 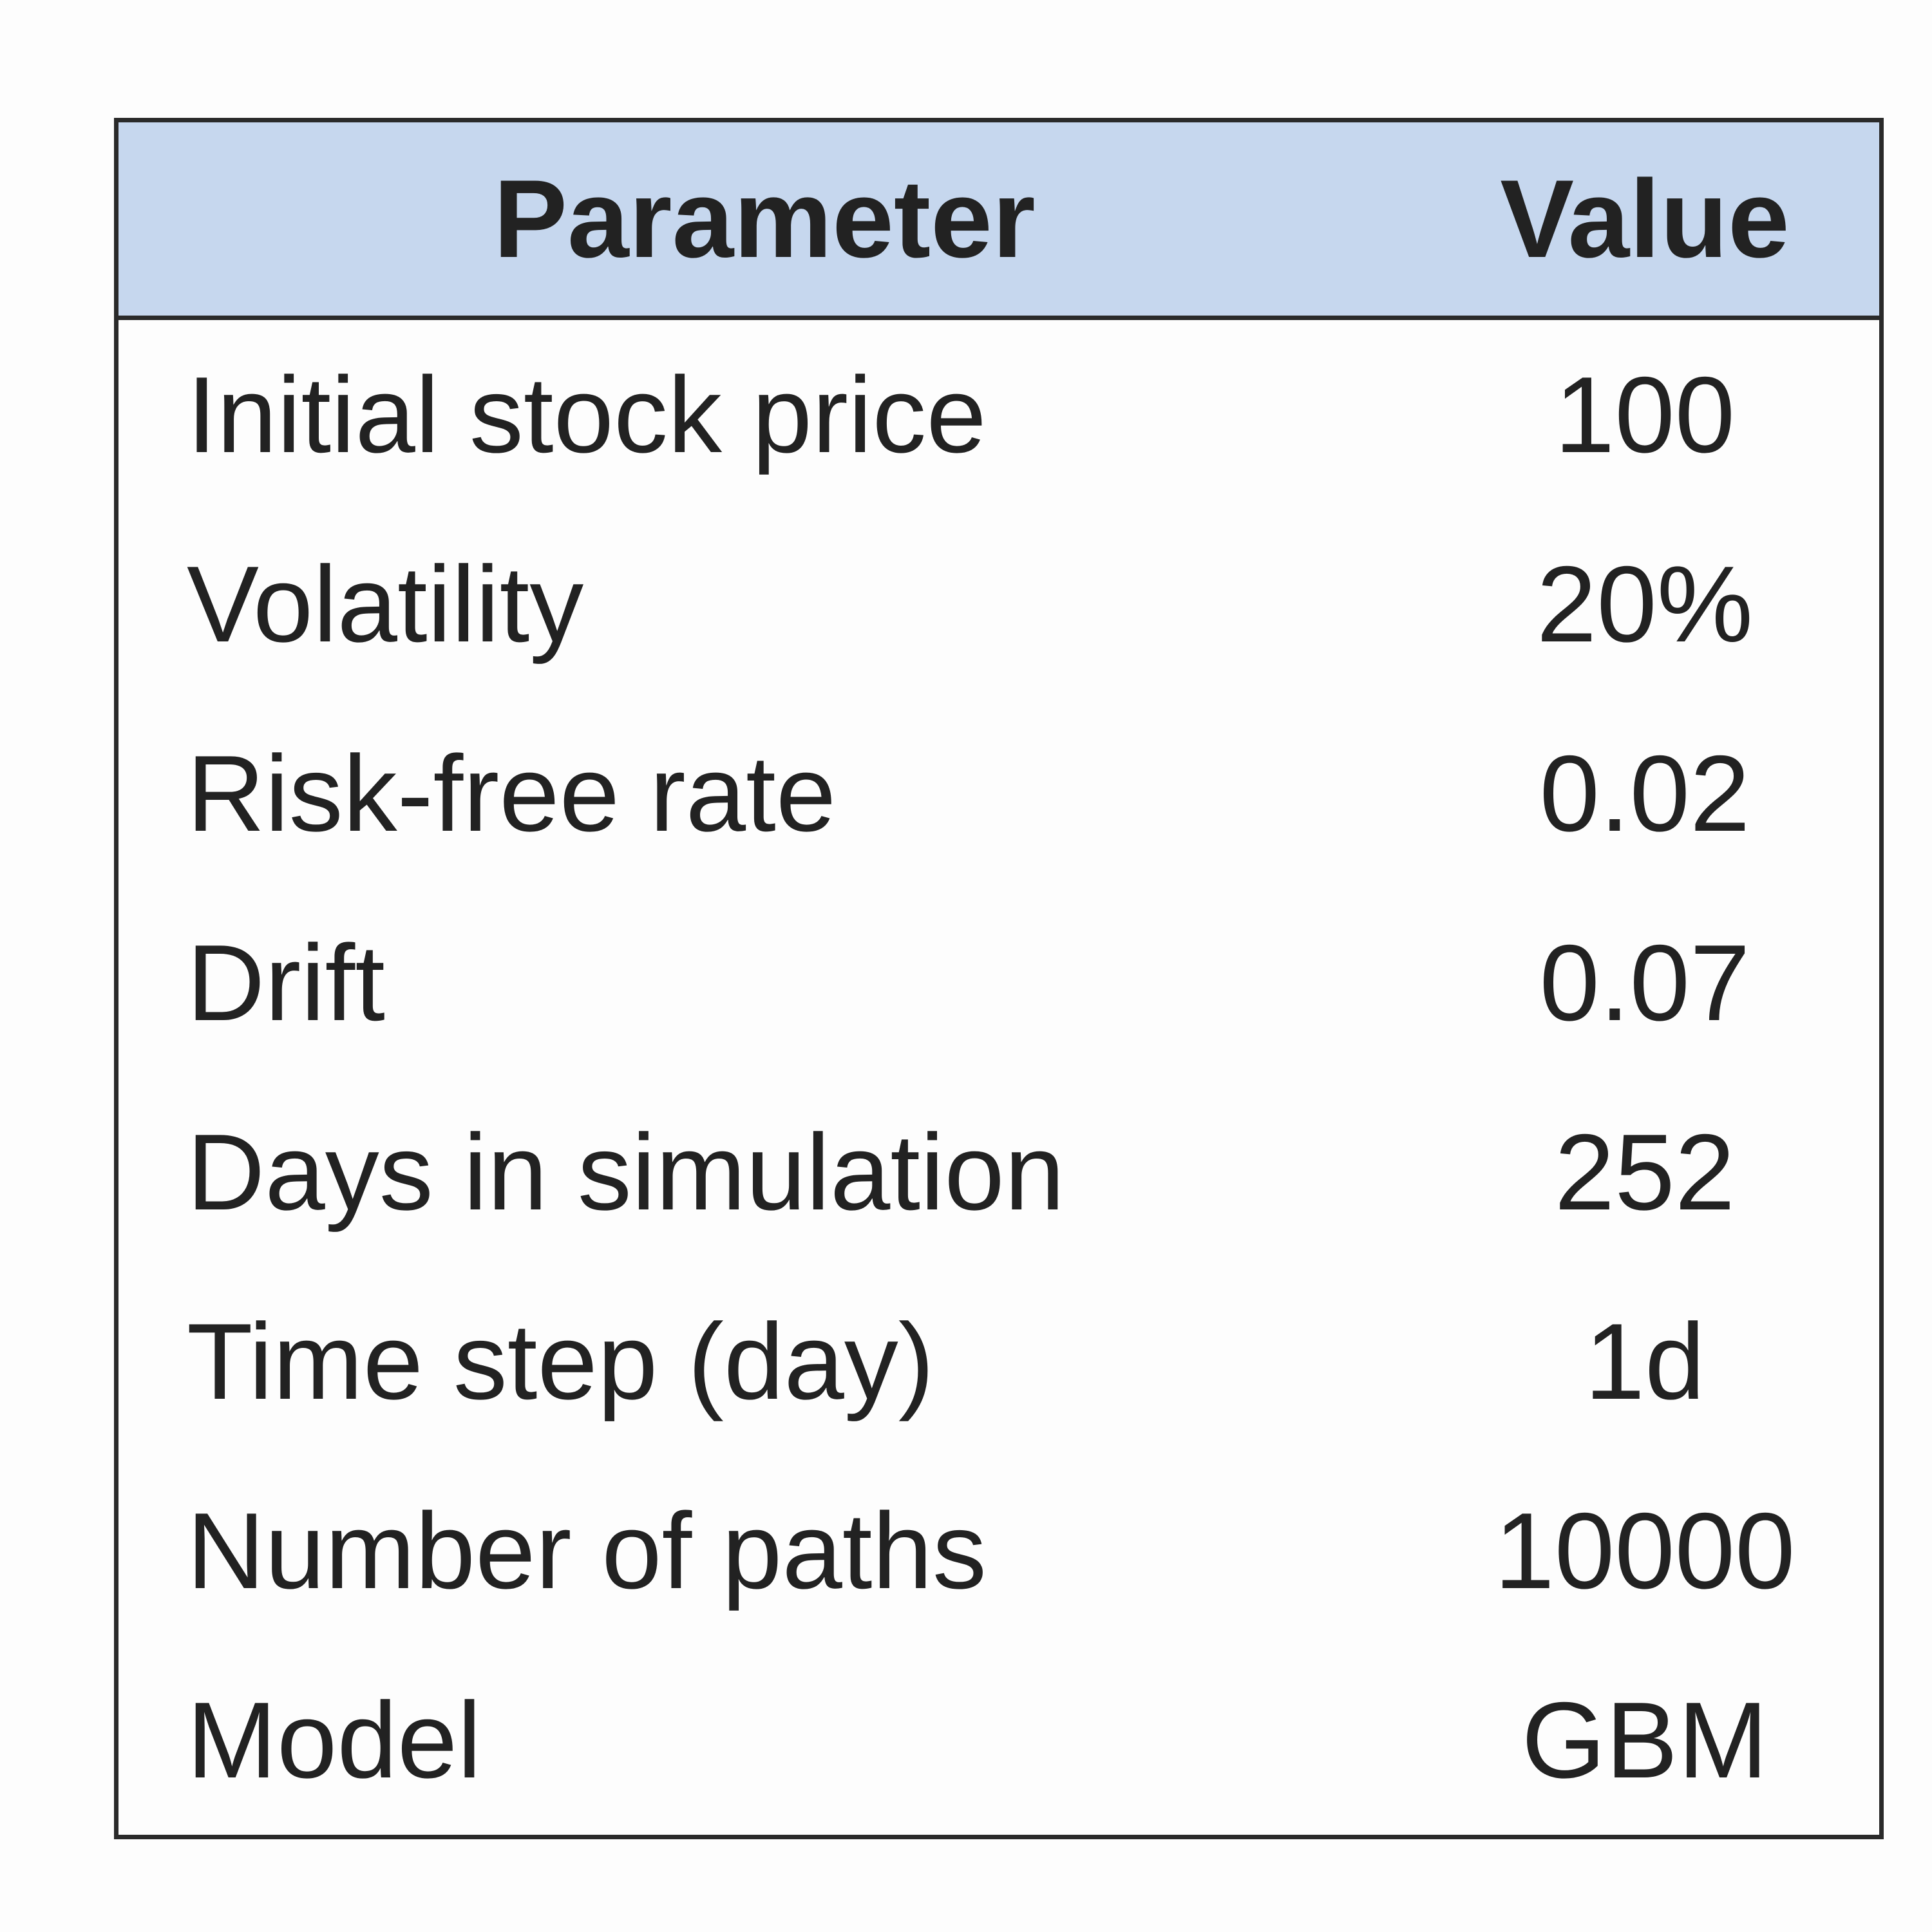 What do you see at coordinates (1645, 604) in the screenshot?
I see `value-cell: 20%` at bounding box center [1645, 604].